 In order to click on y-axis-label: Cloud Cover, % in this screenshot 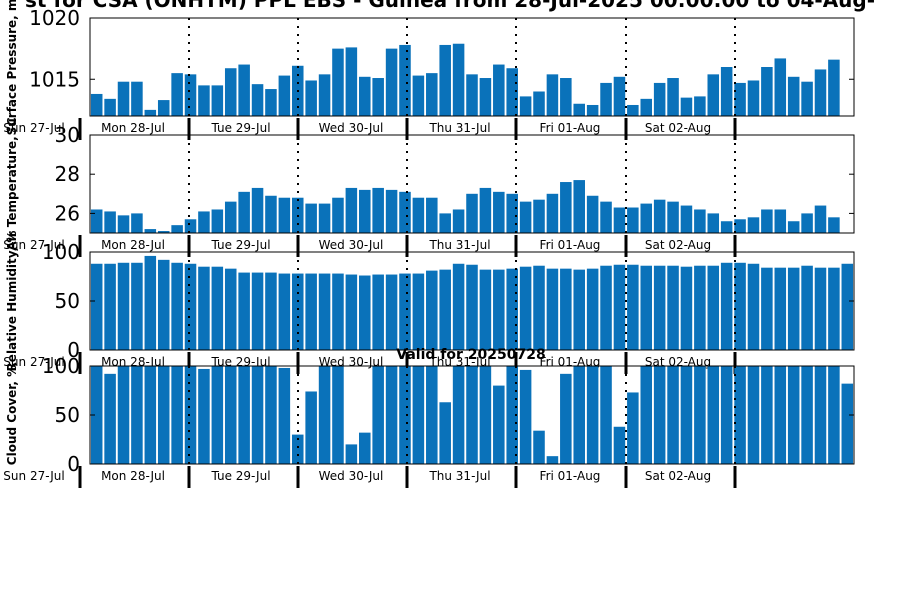, I will do `click(12, 415)`.